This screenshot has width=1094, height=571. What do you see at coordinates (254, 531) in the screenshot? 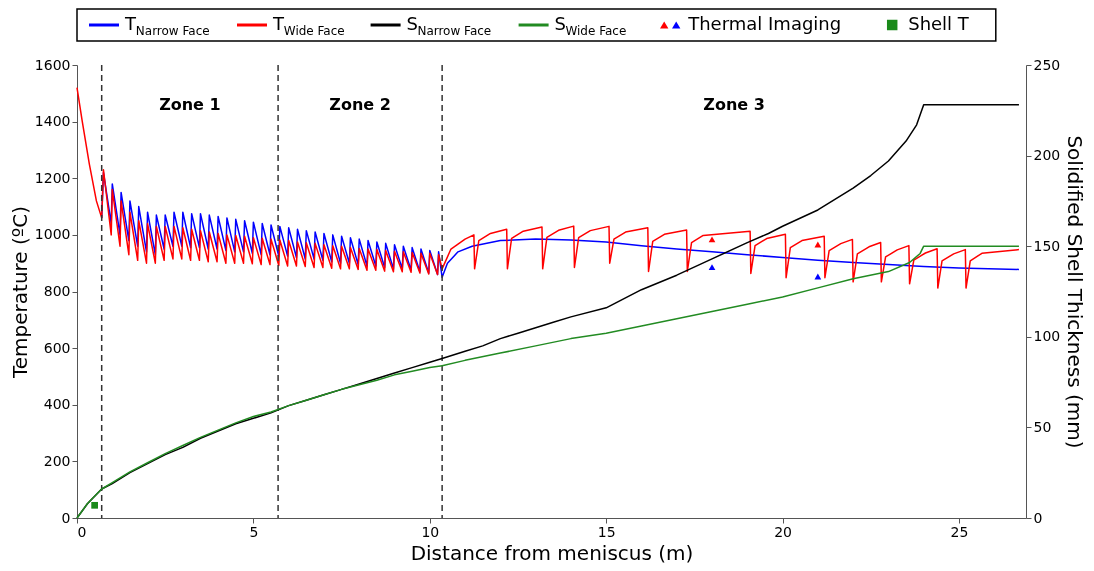
I see `x-tick-label: 5` at bounding box center [254, 531].